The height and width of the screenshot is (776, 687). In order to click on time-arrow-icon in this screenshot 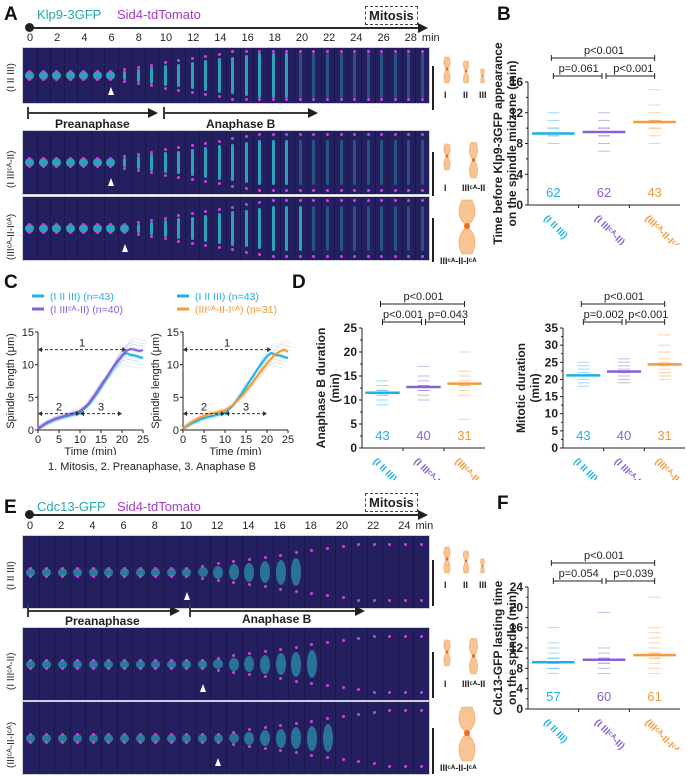, I will do `click(423, 515)`.